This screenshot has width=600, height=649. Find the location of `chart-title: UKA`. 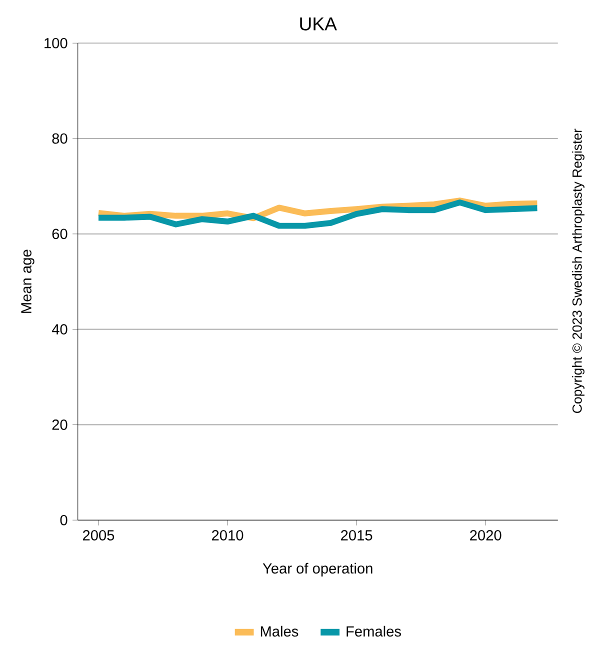

chart-title: UKA is located at coordinates (318, 23).